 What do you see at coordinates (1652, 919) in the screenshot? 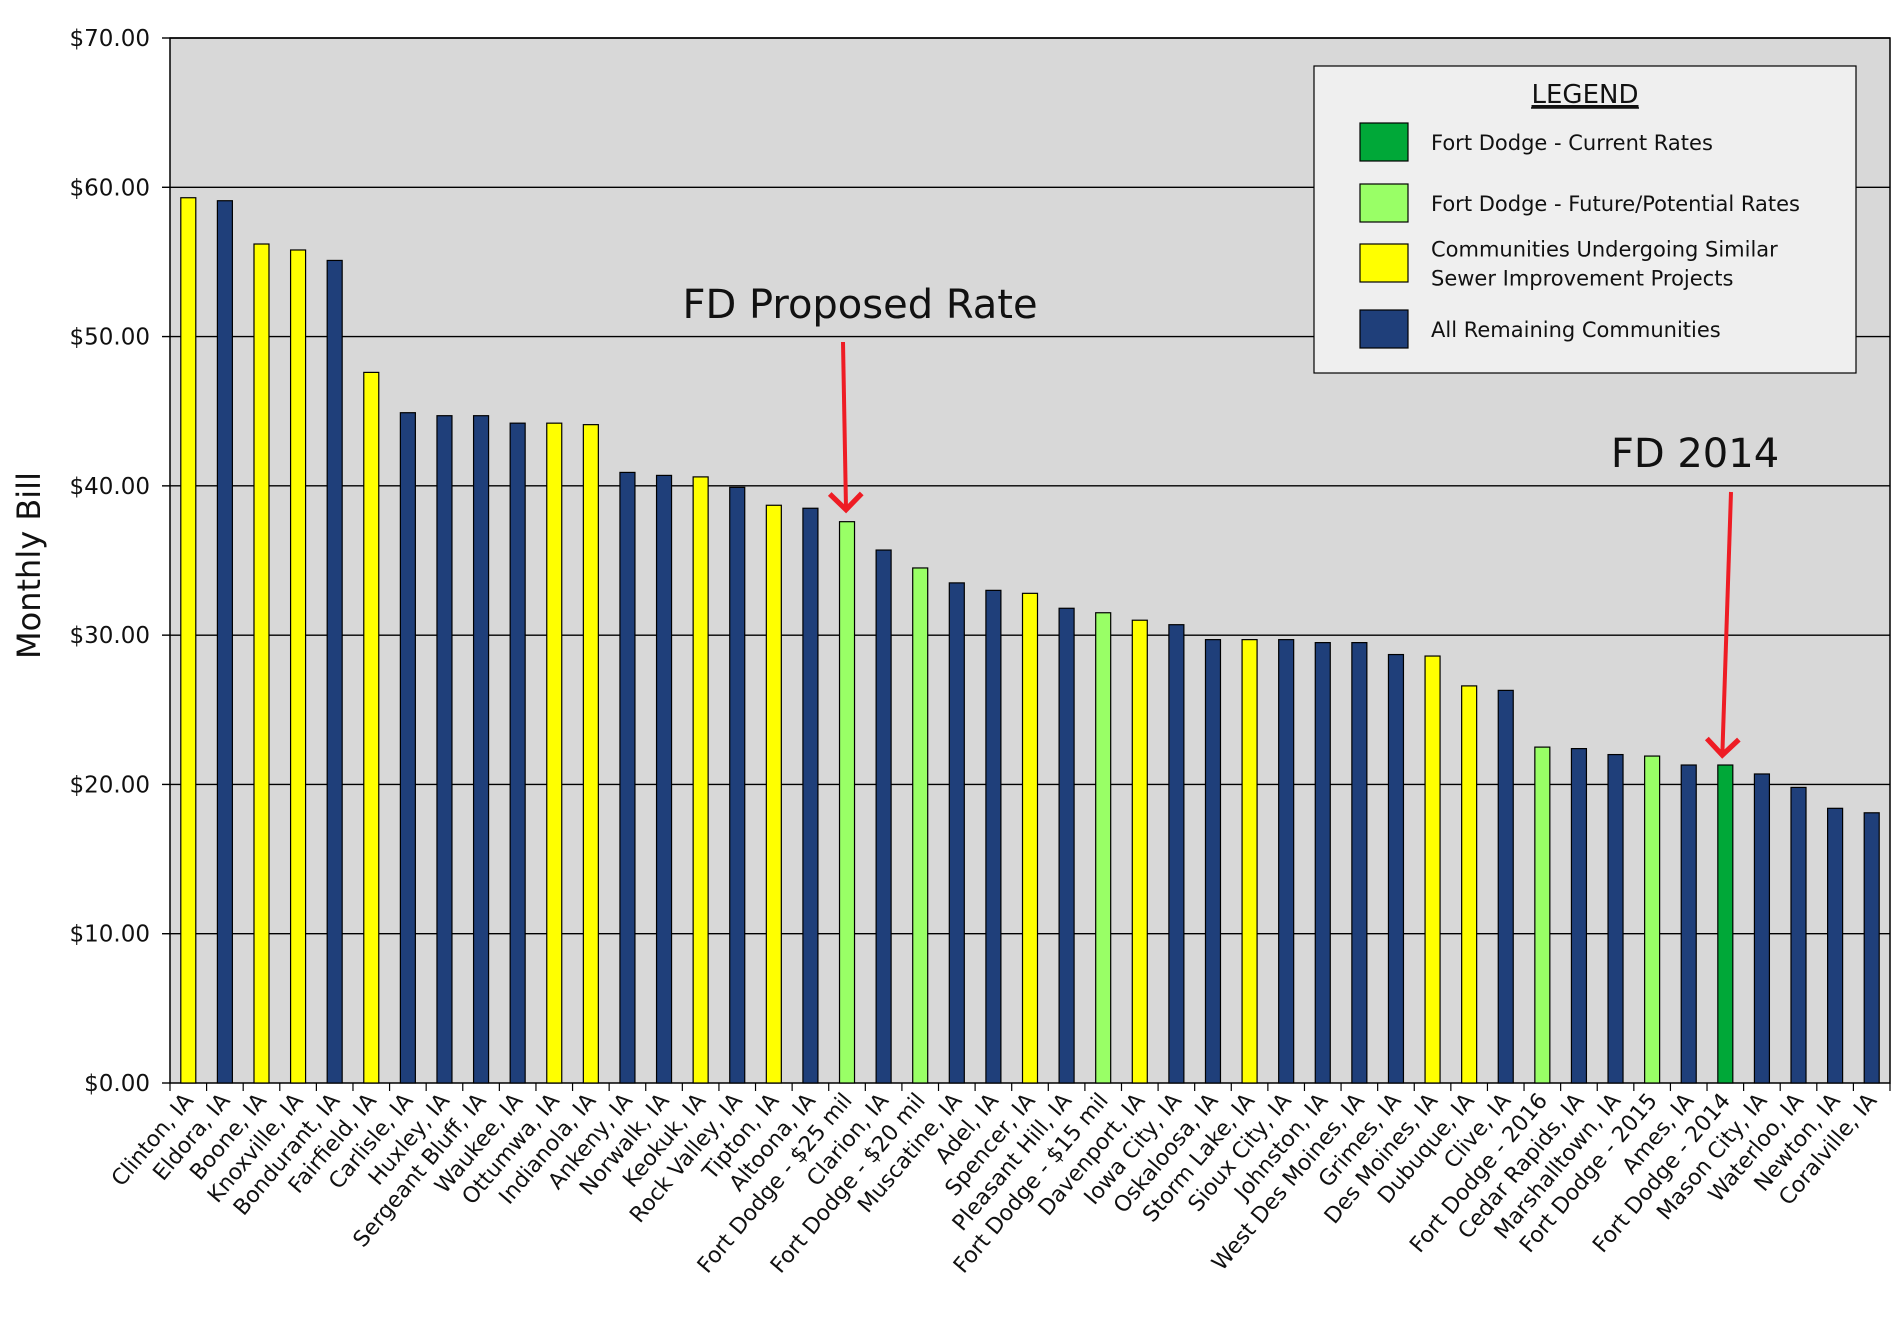
I see `bar-fort-dodge-2015` at bounding box center [1652, 919].